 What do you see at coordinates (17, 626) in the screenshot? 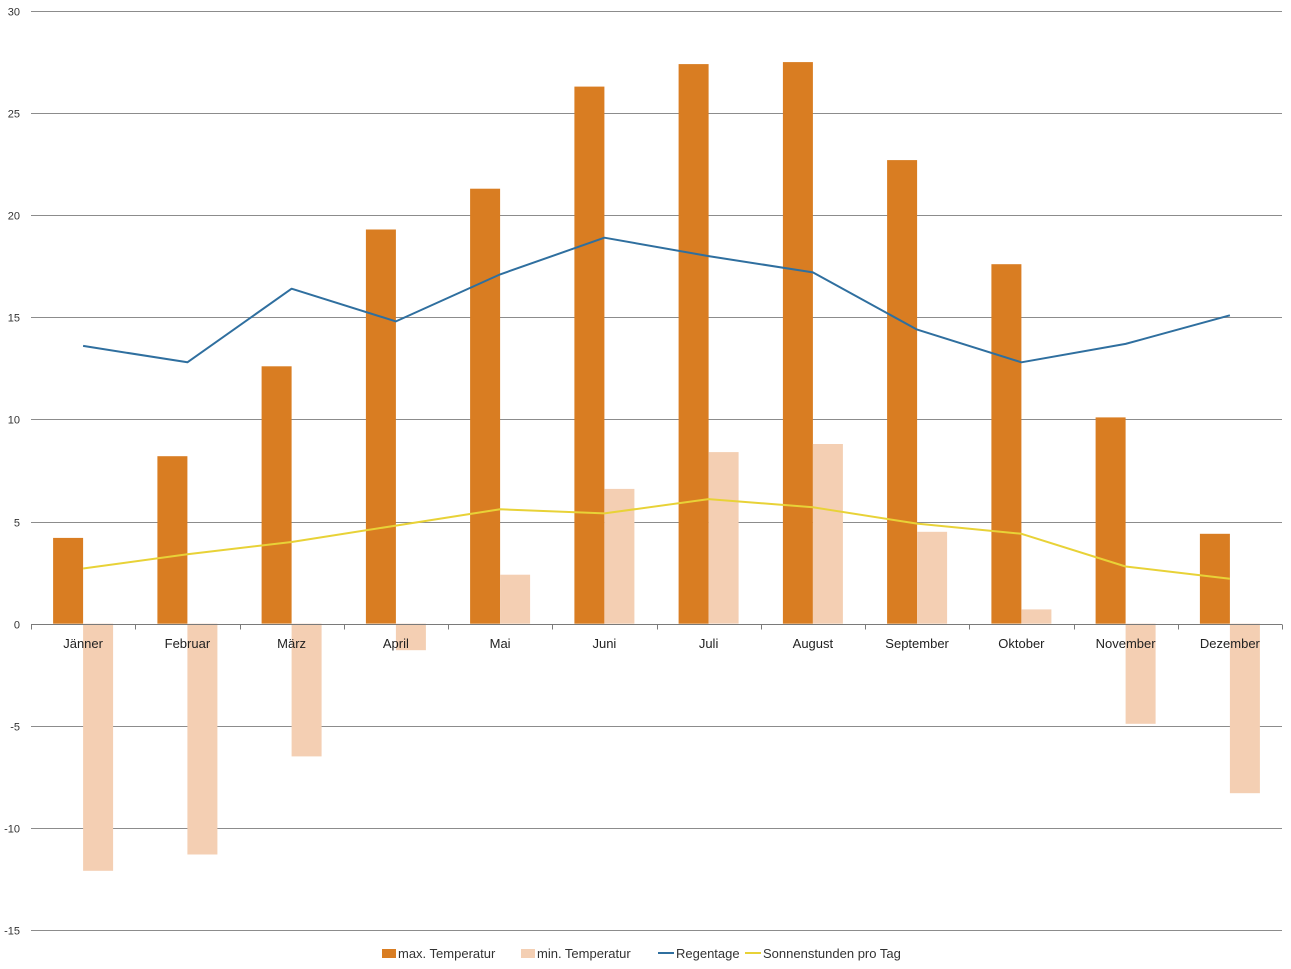
I see `y-tick-label: 0` at bounding box center [17, 626].